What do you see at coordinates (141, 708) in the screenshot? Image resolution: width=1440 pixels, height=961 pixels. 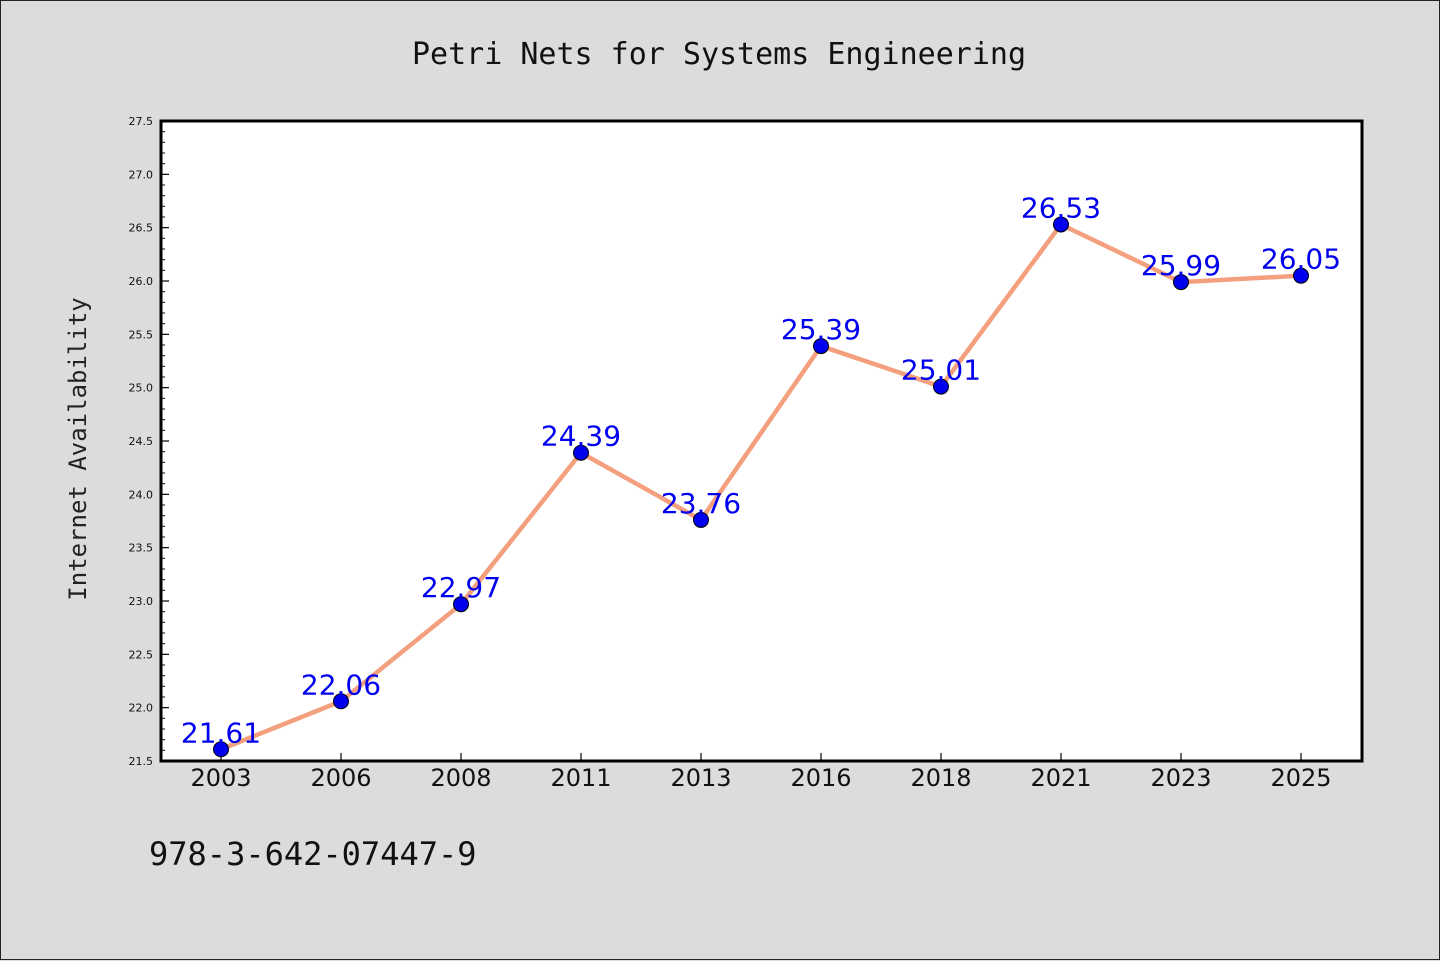 I see `y-tick-label: 22.0` at bounding box center [141, 708].